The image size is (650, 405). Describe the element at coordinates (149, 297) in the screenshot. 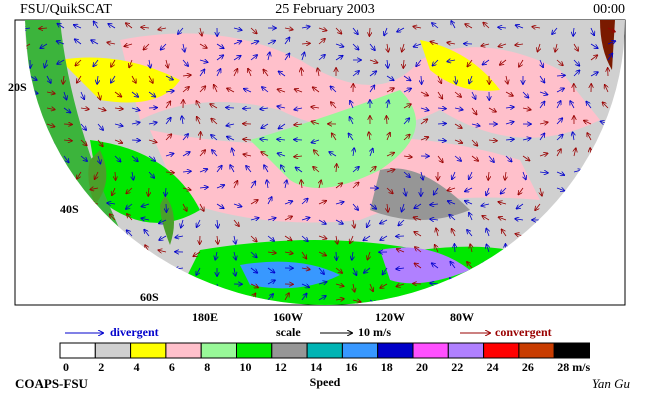

I see `lat-label: 60S` at that location.